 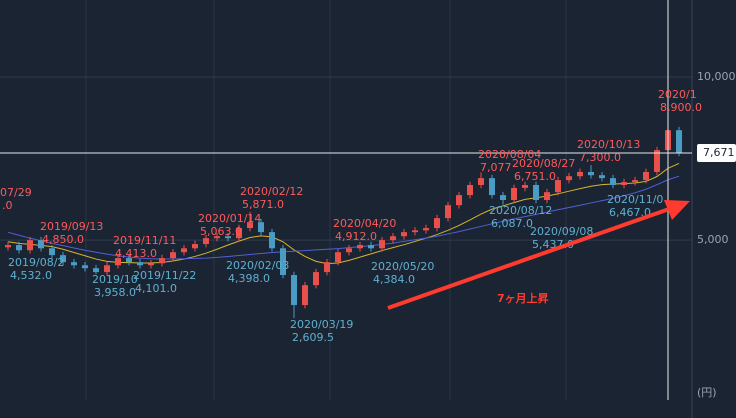 I want to click on current-price-box, so click(x=716, y=152).